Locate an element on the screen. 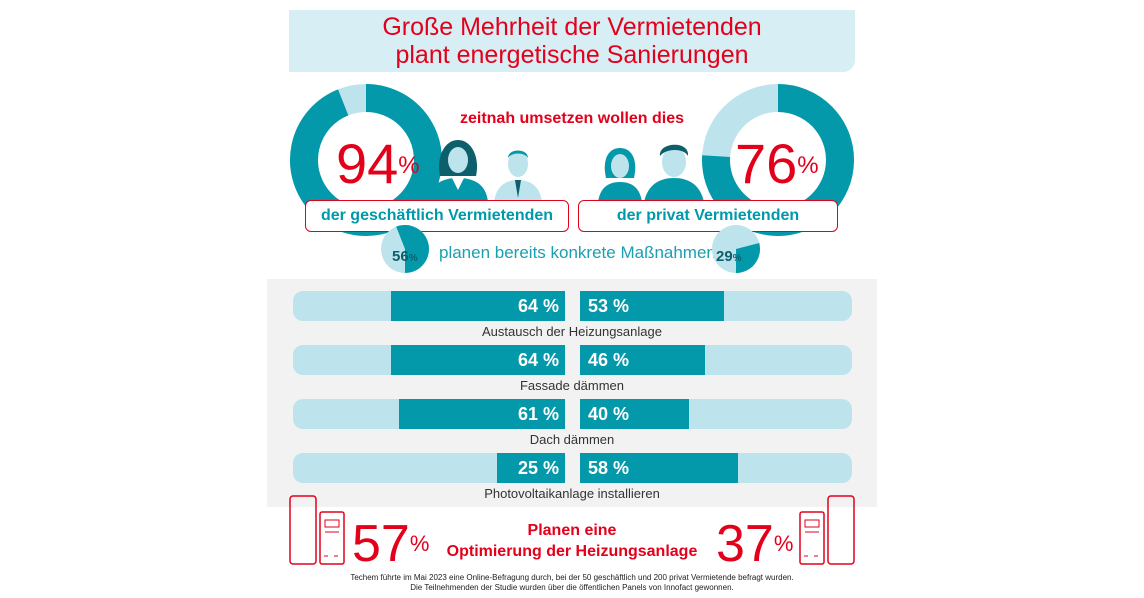 This screenshot has width=1144, height=598. bottom-right-sign: % is located at coordinates (783, 543).